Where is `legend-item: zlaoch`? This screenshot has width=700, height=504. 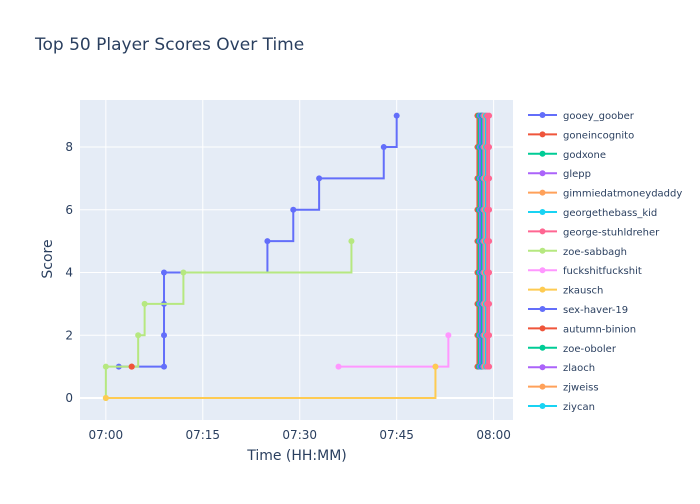 legend-item: zlaoch is located at coordinates (561, 368).